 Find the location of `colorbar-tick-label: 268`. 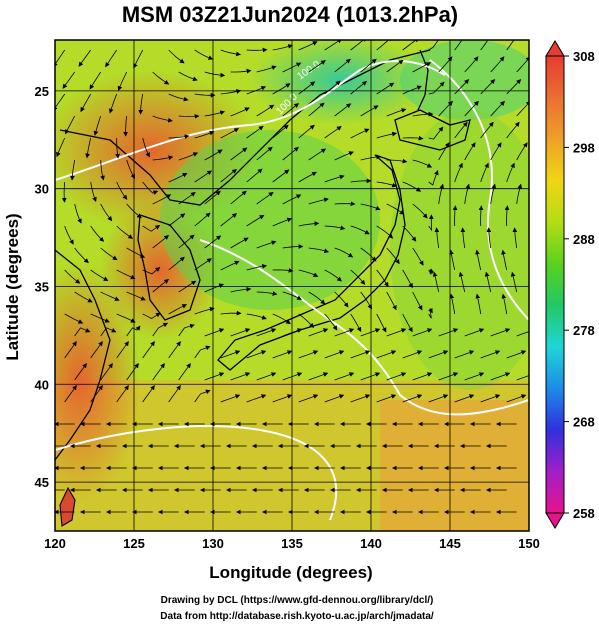

colorbar-tick-label: 268 is located at coordinates (584, 422).